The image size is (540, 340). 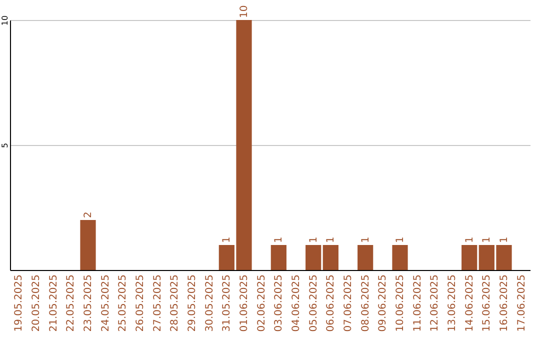 I want to click on x-tick-label: 30.05.2025, so click(x=210, y=303).